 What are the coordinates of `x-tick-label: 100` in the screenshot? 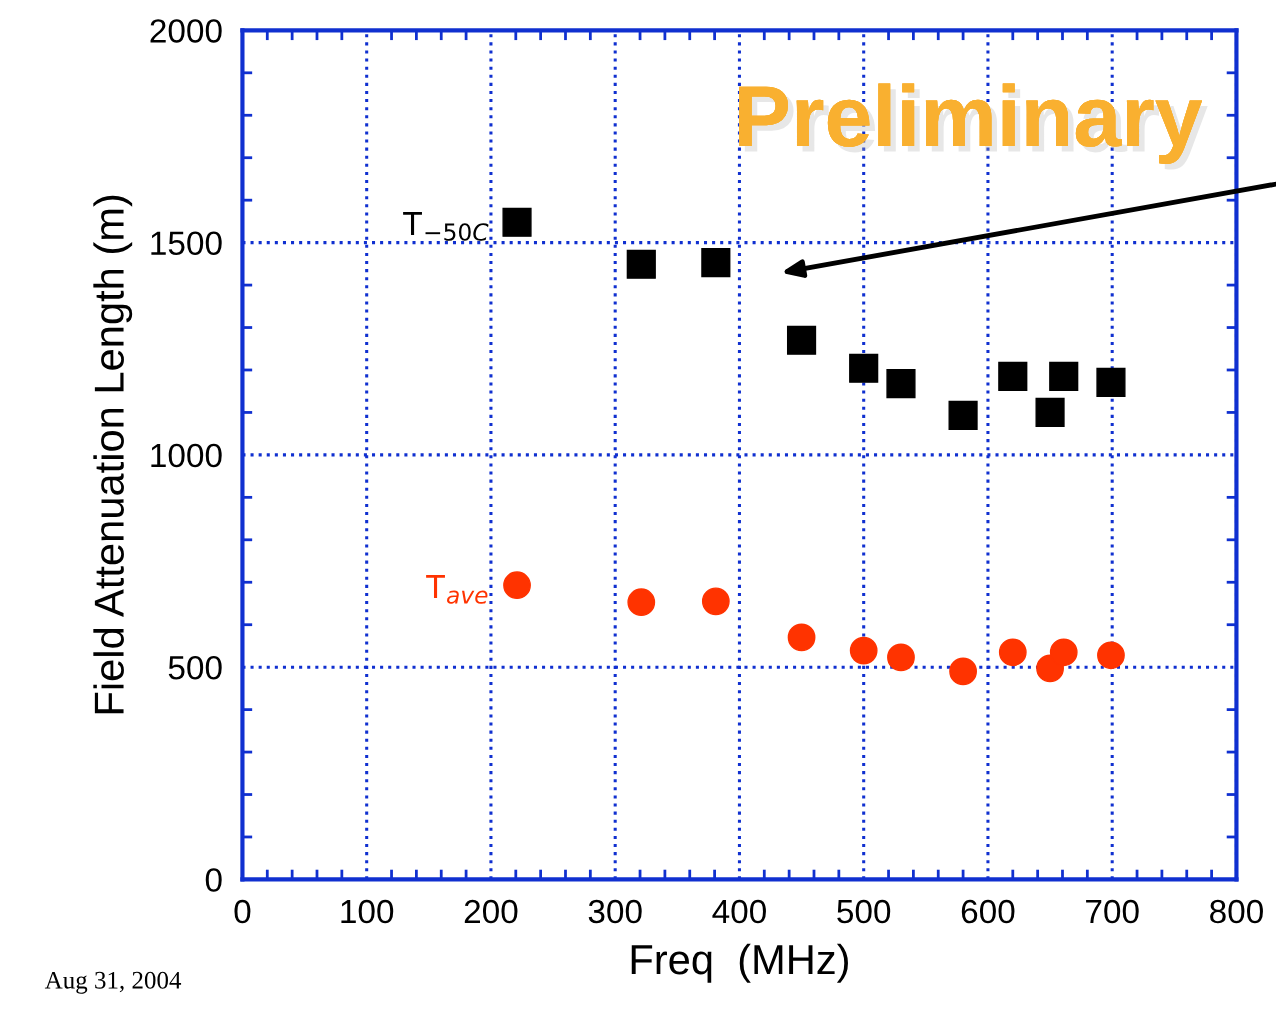 It's located at (367, 911).